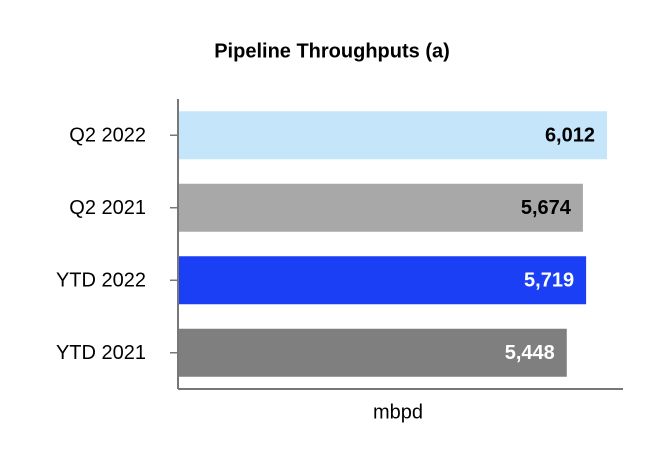  I want to click on data-label: 5,674, so click(546, 208).